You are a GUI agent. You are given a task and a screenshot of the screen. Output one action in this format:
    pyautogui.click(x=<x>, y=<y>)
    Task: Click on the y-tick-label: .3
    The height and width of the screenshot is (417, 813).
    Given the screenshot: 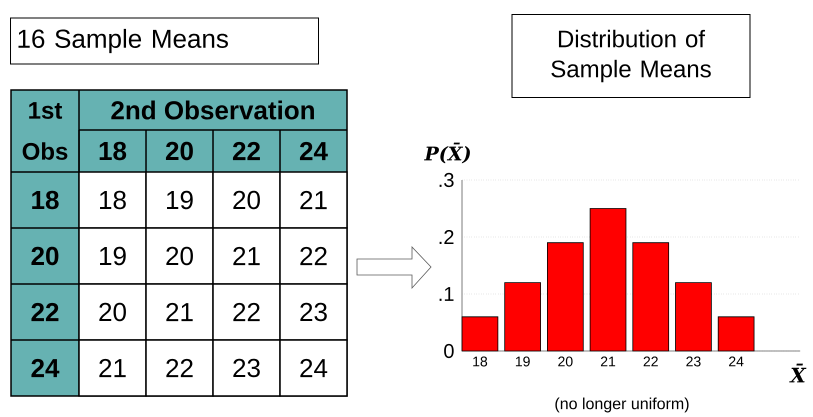 What is the action you would take?
    pyautogui.click(x=447, y=180)
    